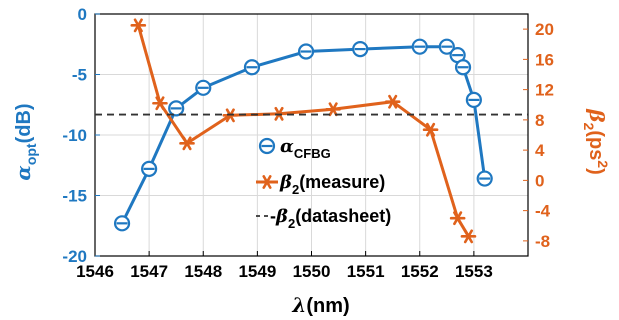 The image size is (619, 320). What do you see at coordinates (540, 150) in the screenshot?
I see `y-right-tick-label: 4` at bounding box center [540, 150].